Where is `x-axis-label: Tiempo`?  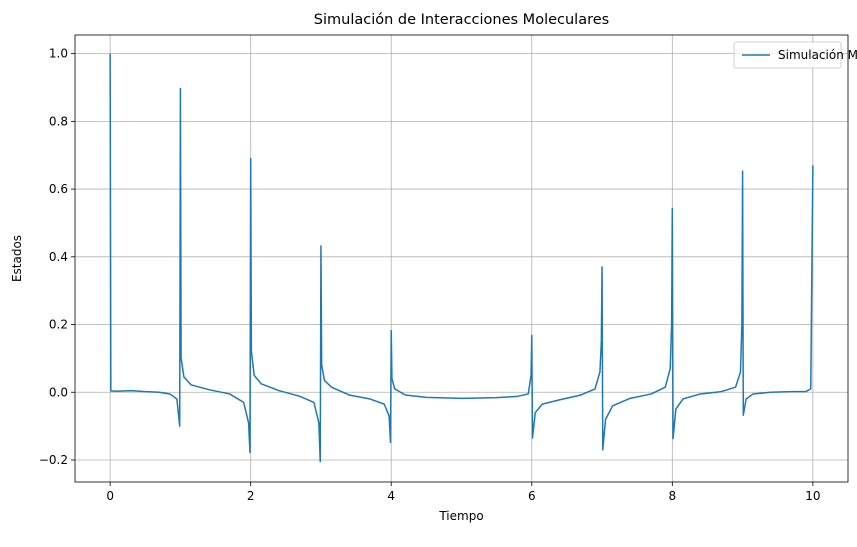 x-axis-label: Tiempo is located at coordinates (460, 516).